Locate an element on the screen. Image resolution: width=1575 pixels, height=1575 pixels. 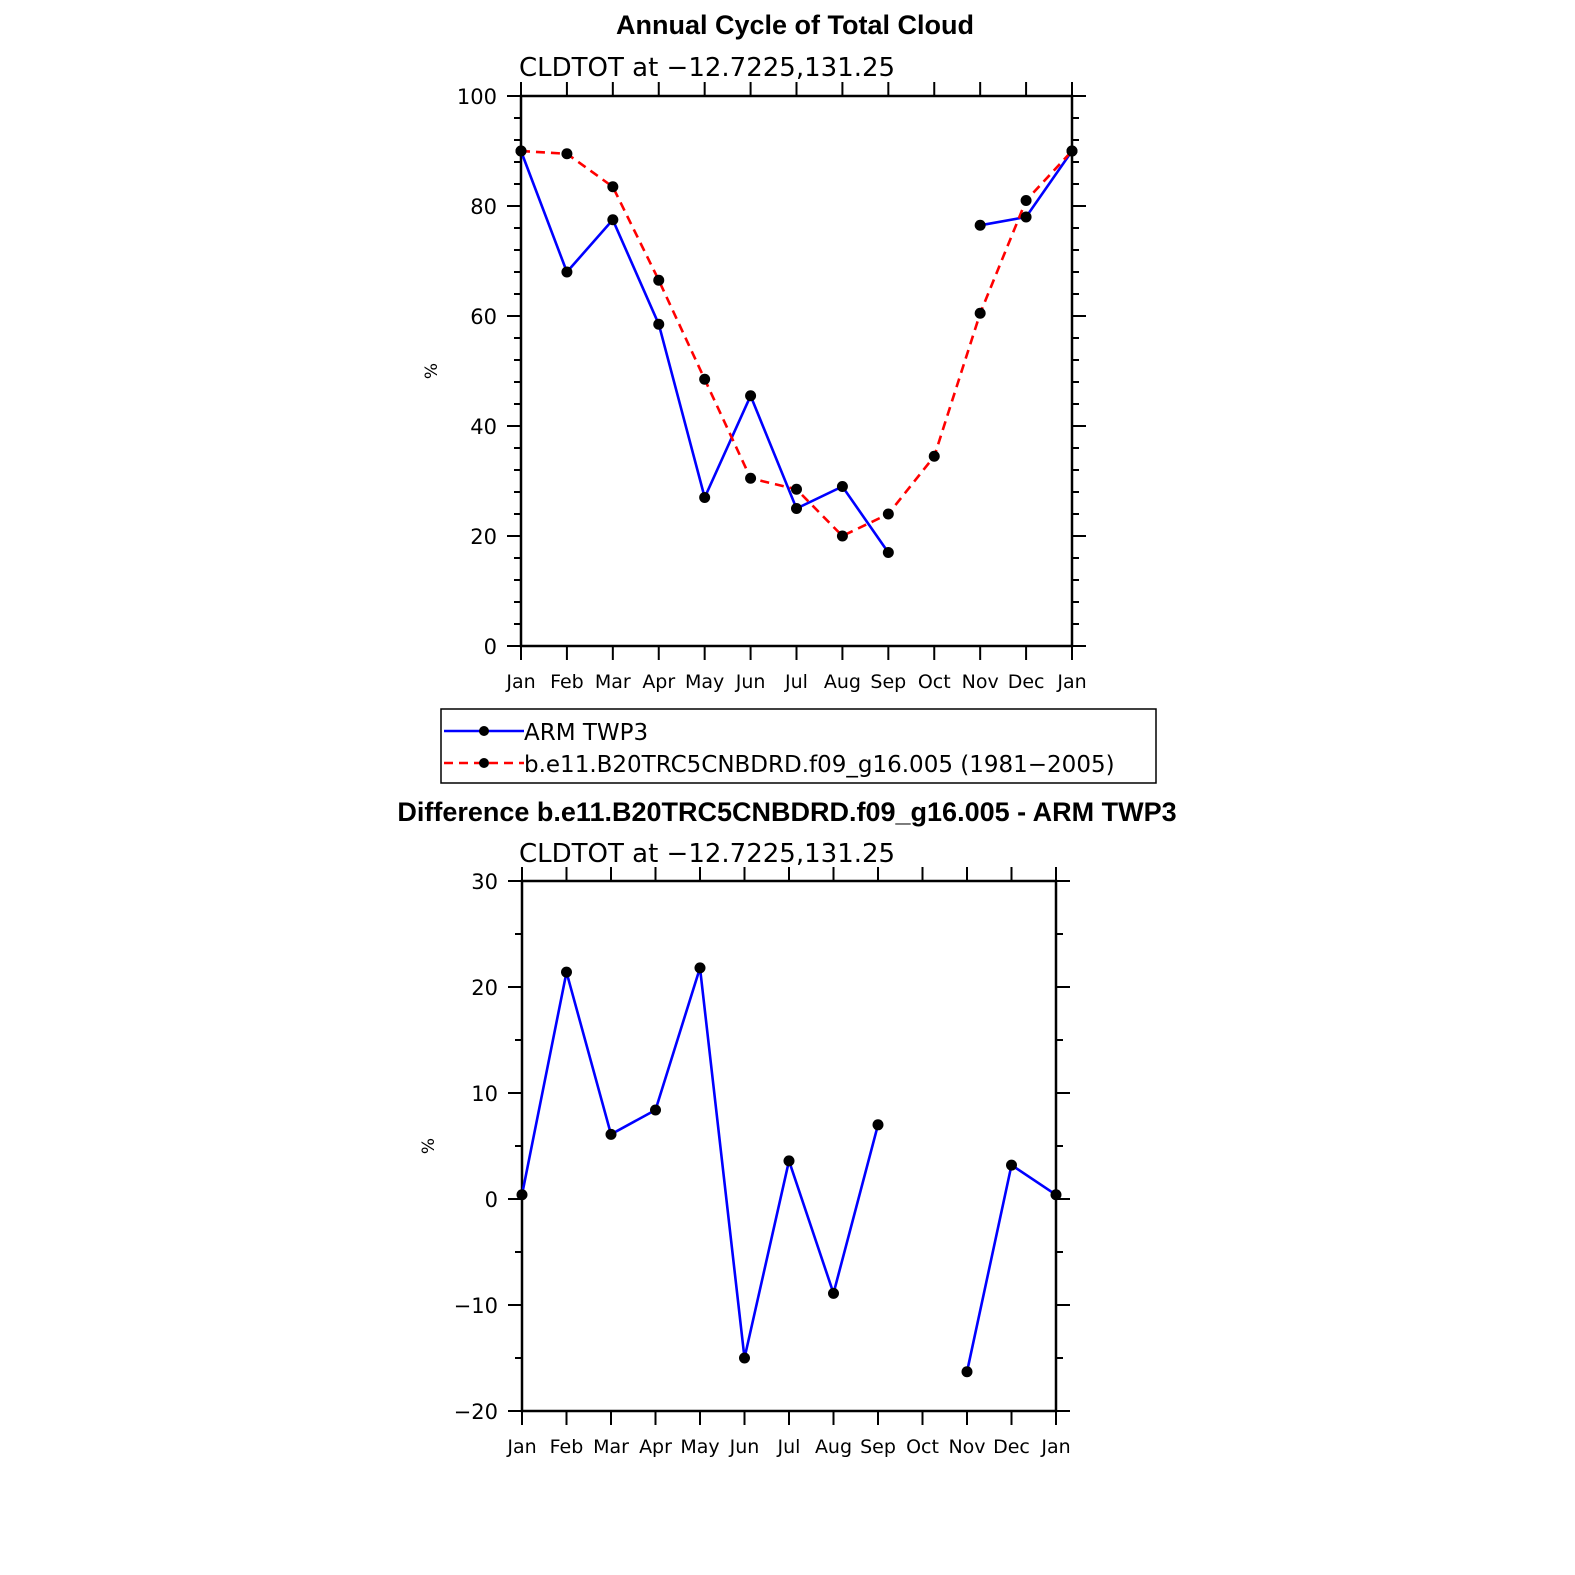
y-tick-label: 80 is located at coordinates (483, 207).